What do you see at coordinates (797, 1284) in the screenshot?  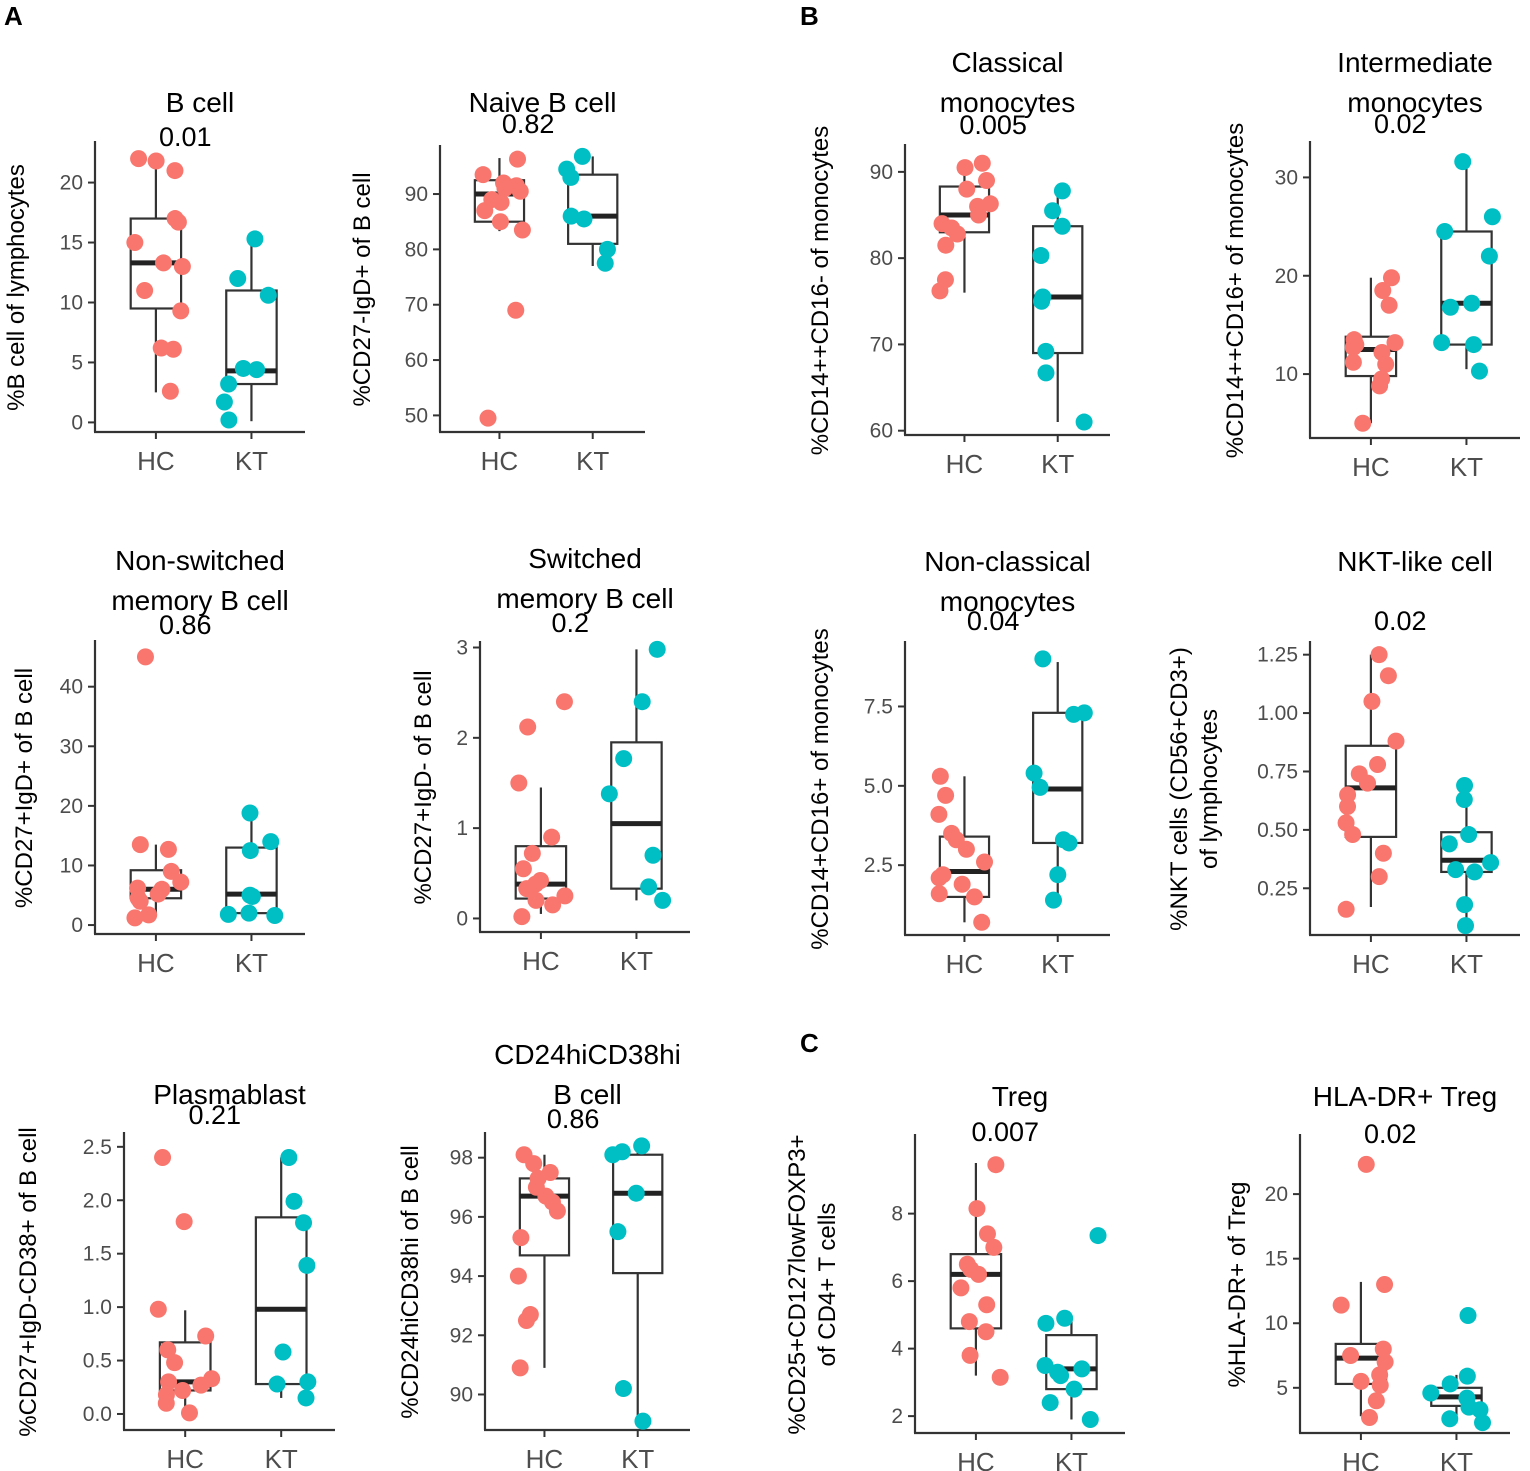 I see `y-axis-label: %CD25+CD127lowFOXP3+` at bounding box center [797, 1284].